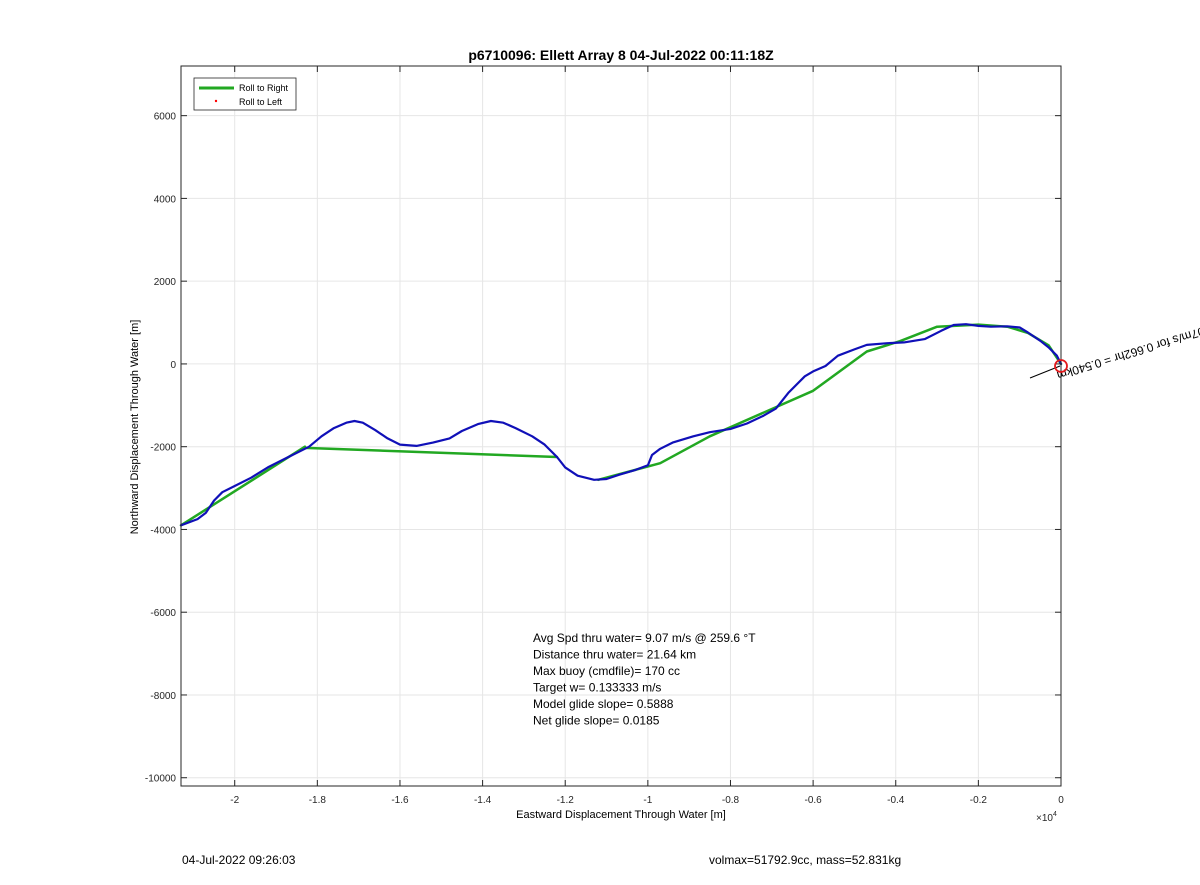 The height and width of the screenshot is (885, 1200). Describe the element at coordinates (135, 427) in the screenshot. I see `y-axis-label: Northward Displacement Through Water [m]` at that location.